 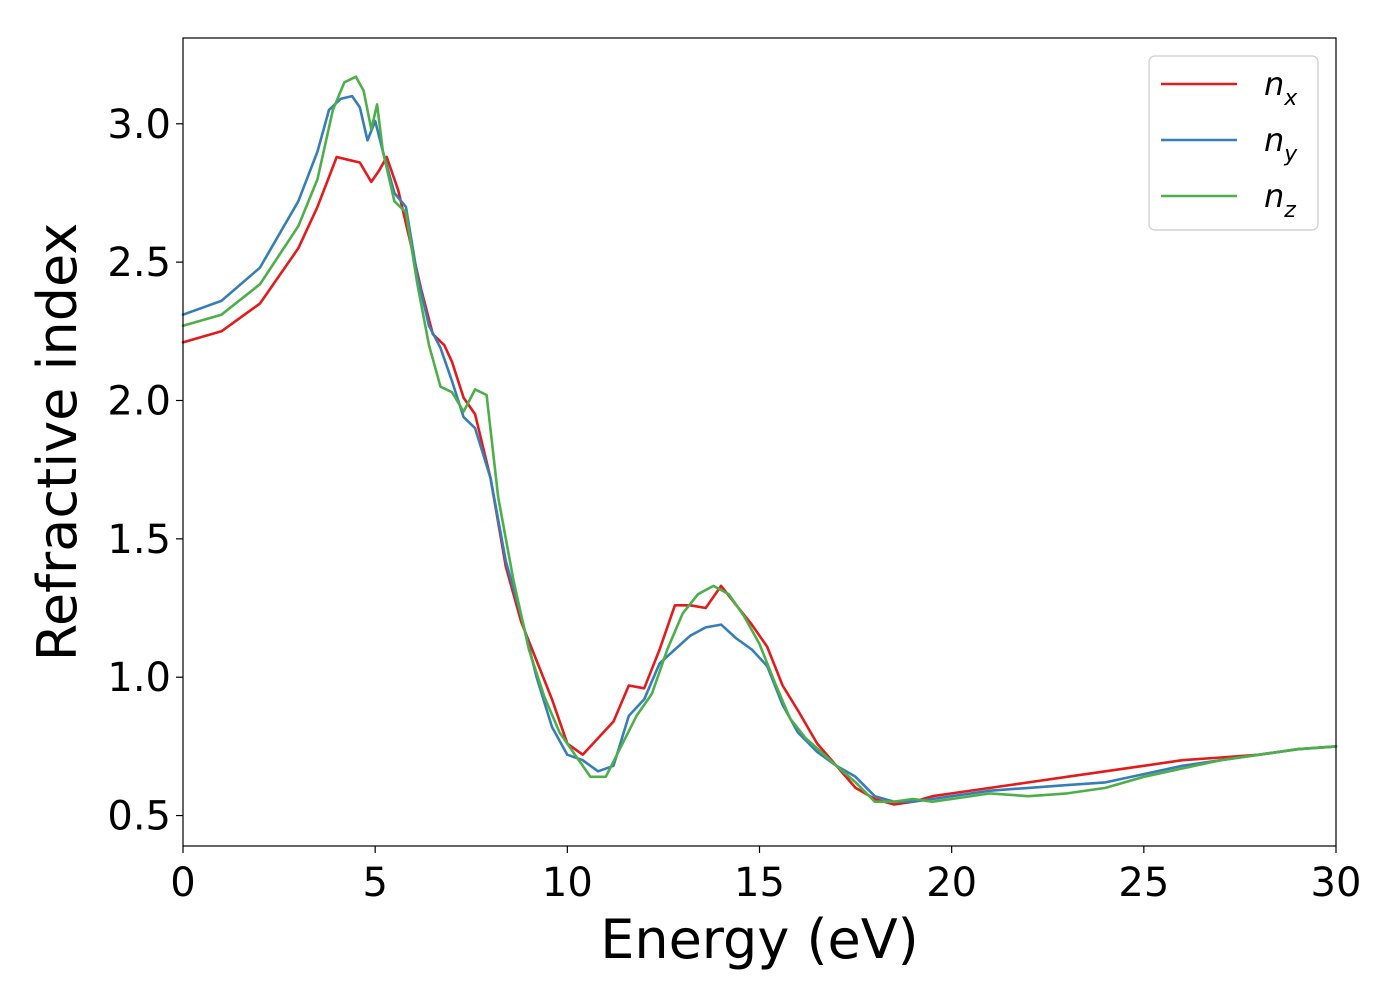 I want to click on legend-box, so click(x=1233, y=143).